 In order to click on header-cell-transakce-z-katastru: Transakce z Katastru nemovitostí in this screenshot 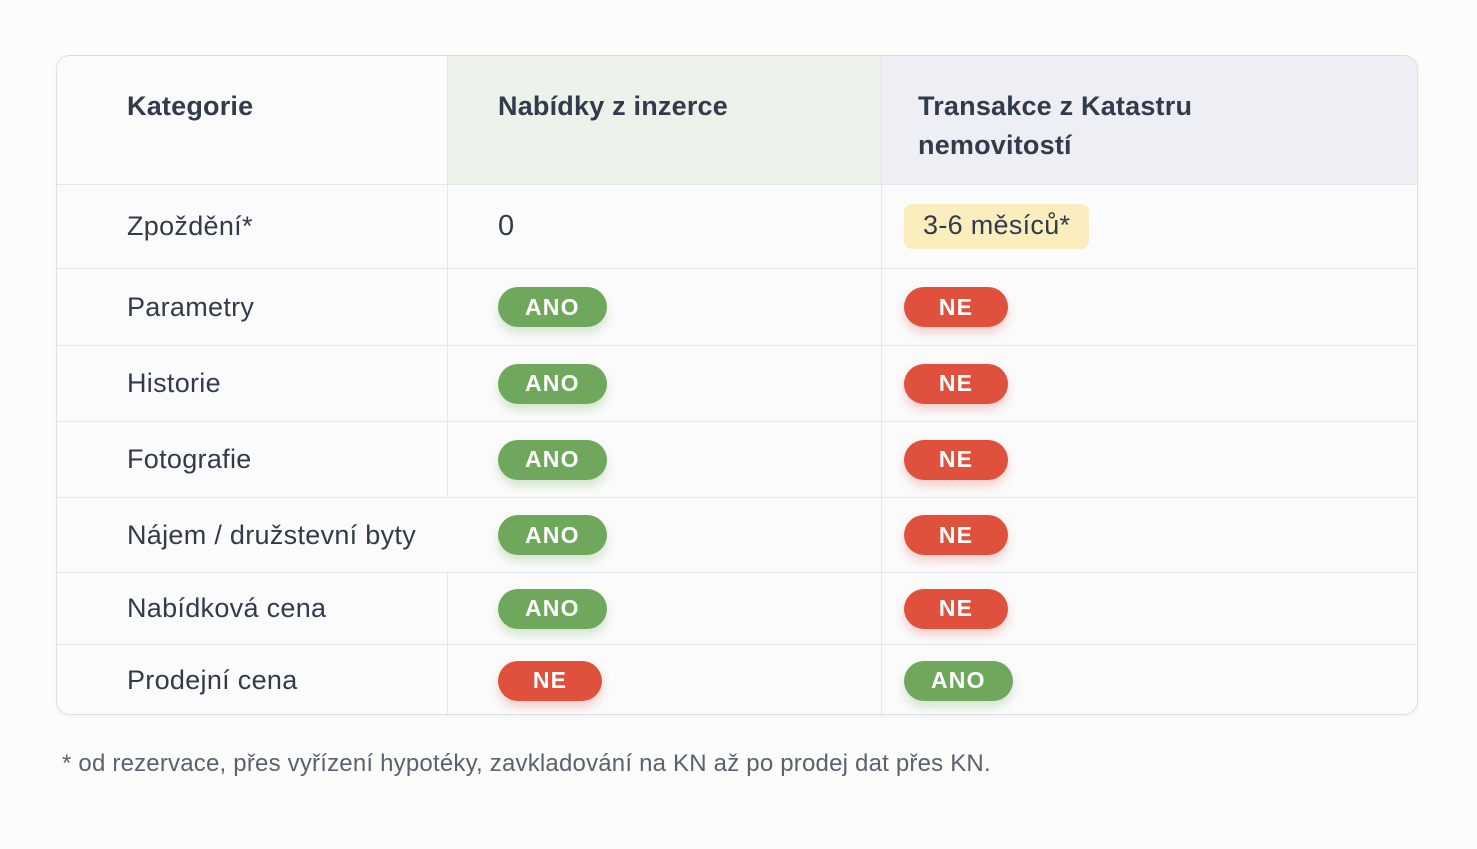, I will do `click(1149, 120)`.